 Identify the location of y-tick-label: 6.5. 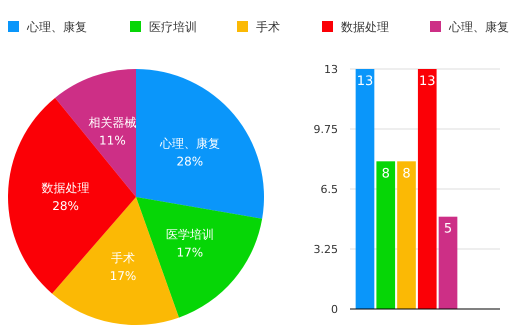
(329, 189).